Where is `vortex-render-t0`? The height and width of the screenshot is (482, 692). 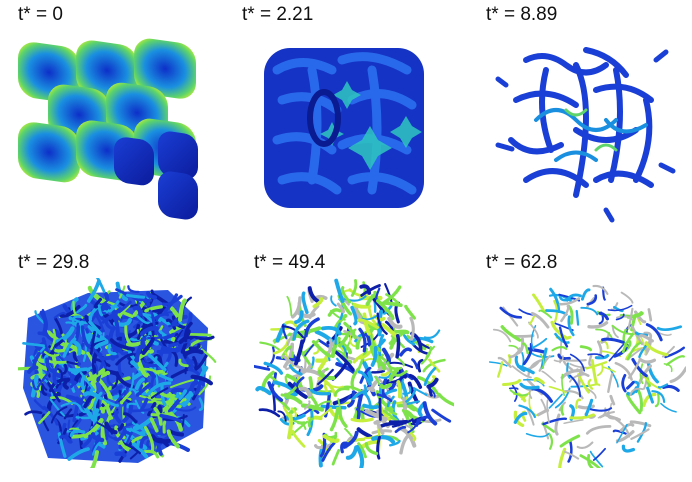
vortex-render-t0 is located at coordinates (118, 125).